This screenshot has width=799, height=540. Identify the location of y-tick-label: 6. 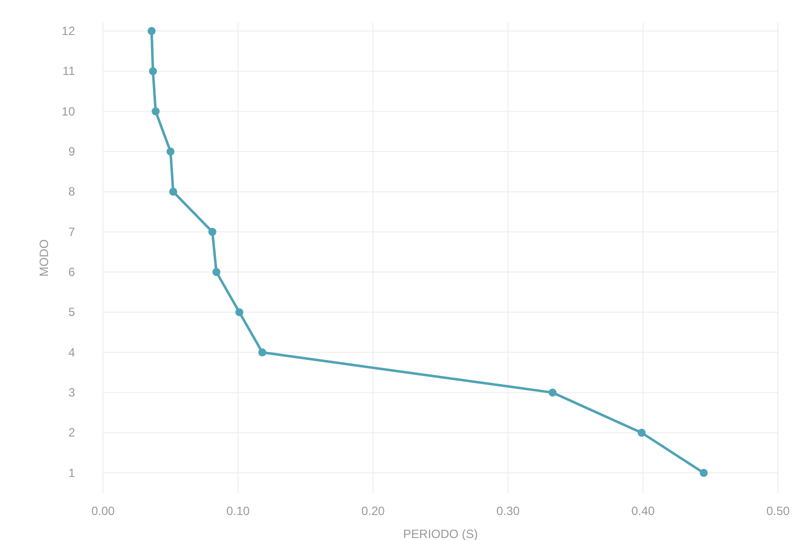
(72, 272).